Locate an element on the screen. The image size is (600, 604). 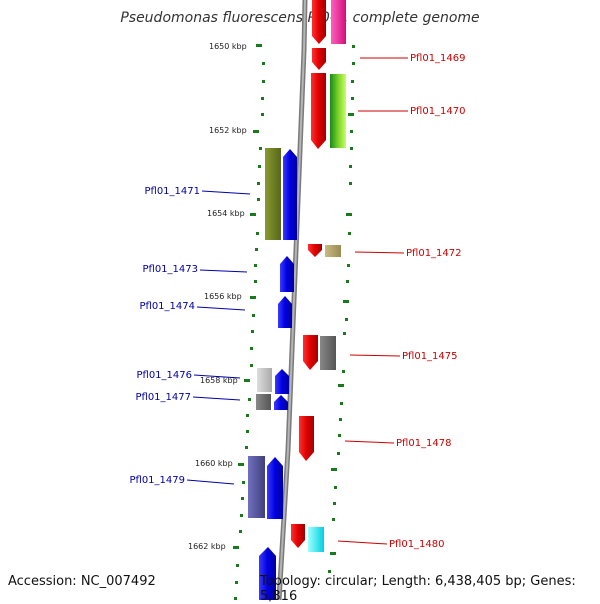
kbp-label: 1662 kbp is located at coordinates (207, 546).